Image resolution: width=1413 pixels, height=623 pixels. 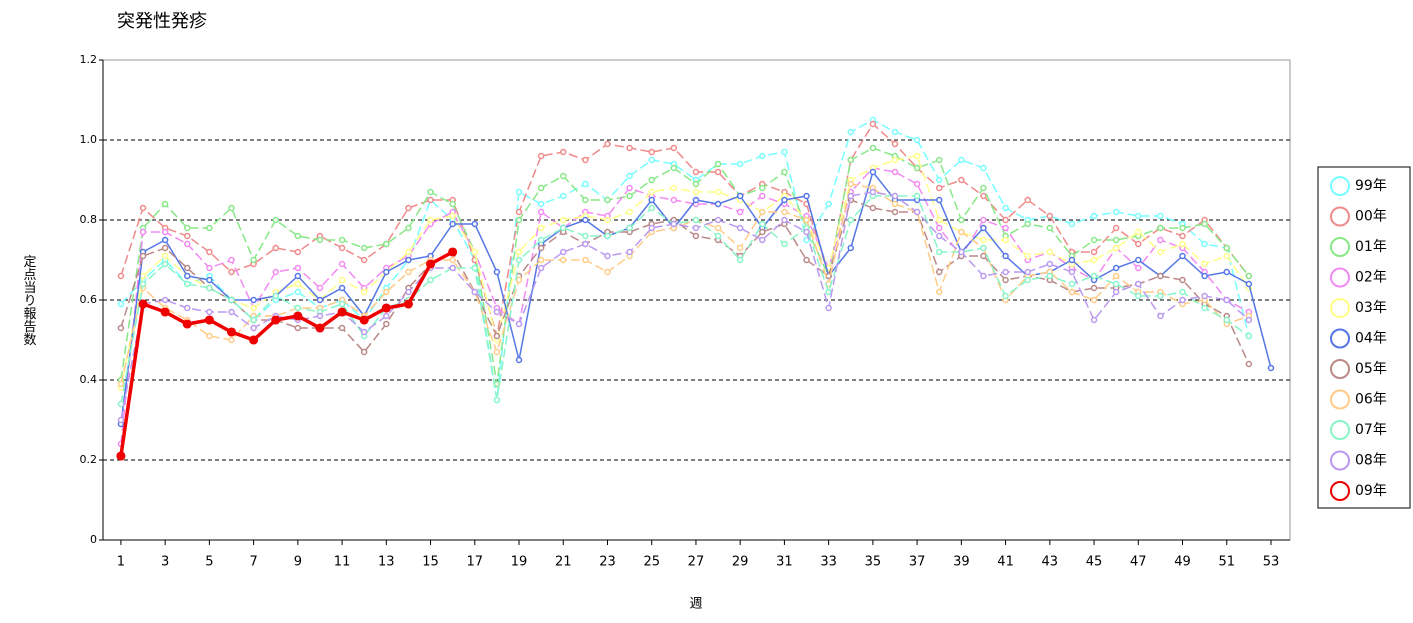 What do you see at coordinates (607, 562) in the screenshot?
I see `x-tick-label: 23` at bounding box center [607, 562].